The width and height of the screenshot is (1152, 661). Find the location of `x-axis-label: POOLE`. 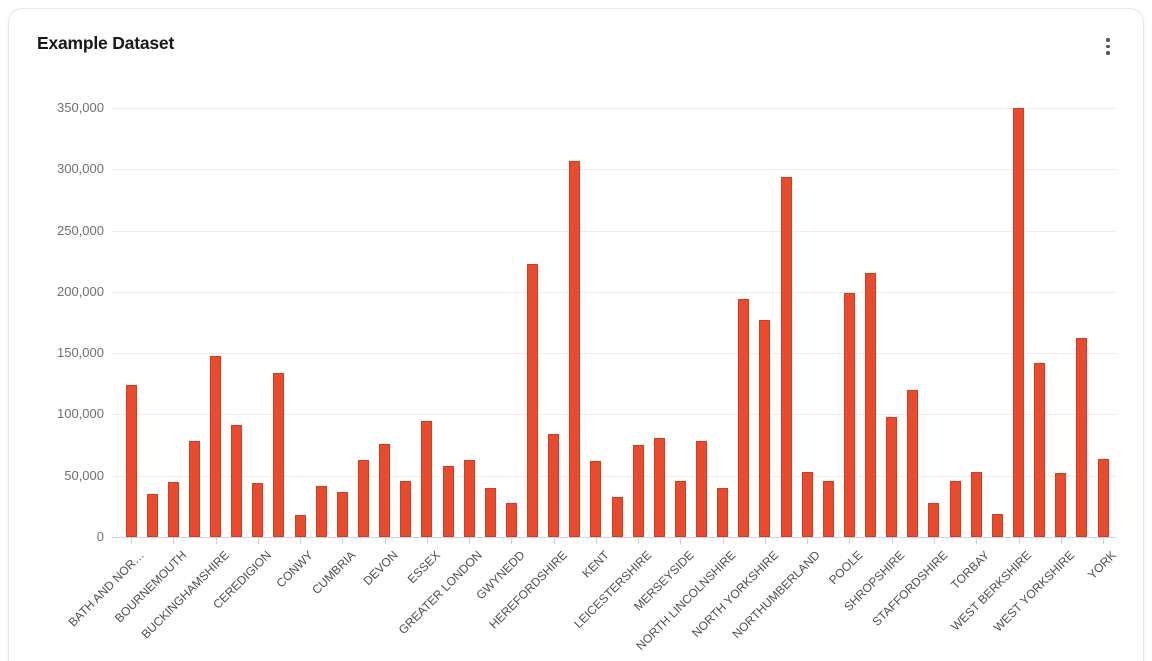

x-axis-label: POOLE is located at coordinates (846, 568).